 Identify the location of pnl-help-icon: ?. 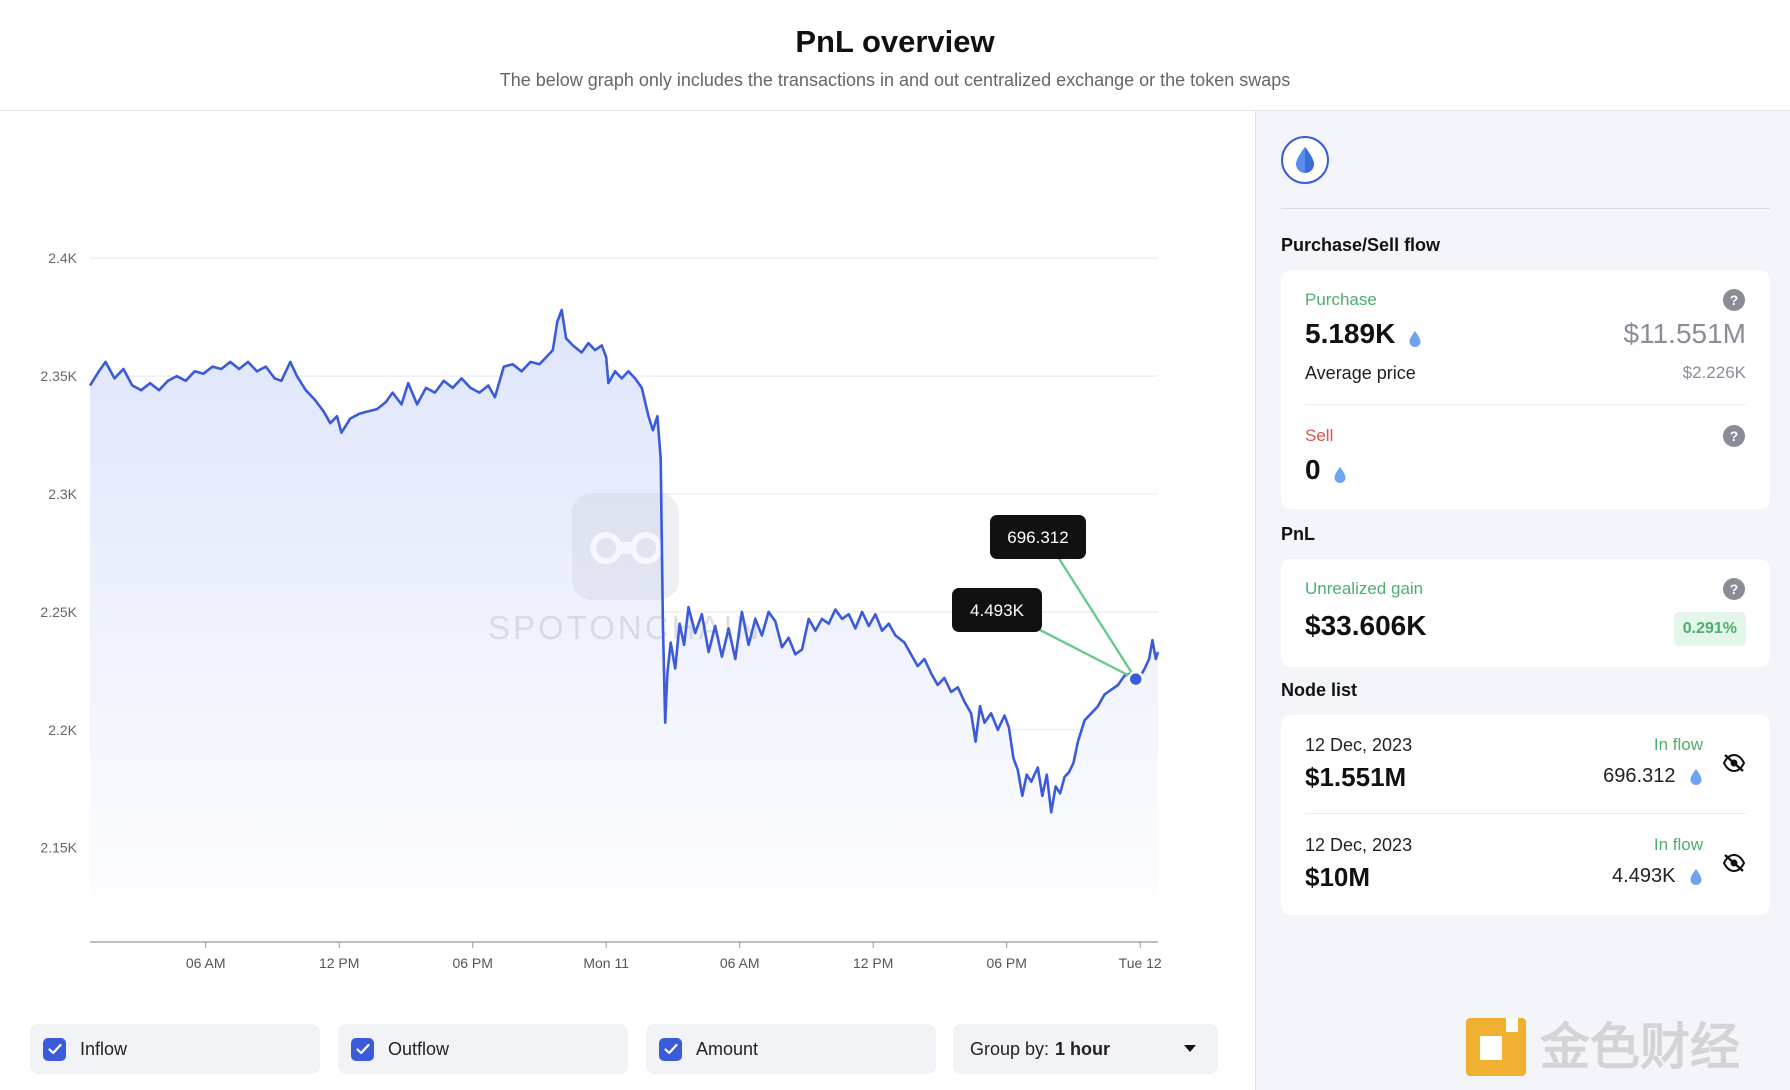
(1734, 589).